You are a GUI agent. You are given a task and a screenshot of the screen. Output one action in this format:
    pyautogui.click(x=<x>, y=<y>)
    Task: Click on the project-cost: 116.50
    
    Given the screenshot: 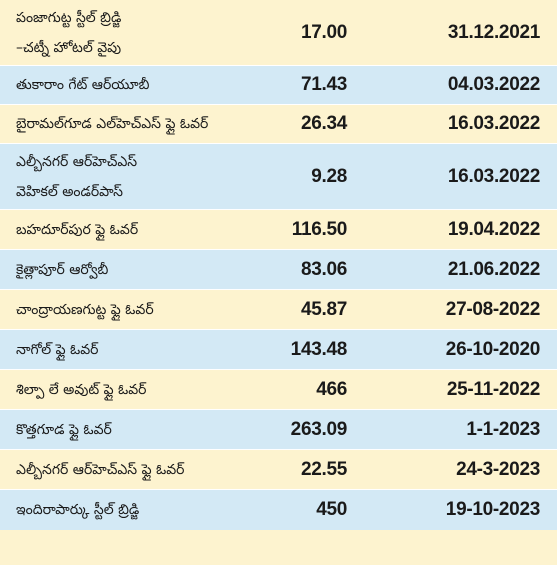 What is the action you would take?
    pyautogui.click(x=319, y=229)
    